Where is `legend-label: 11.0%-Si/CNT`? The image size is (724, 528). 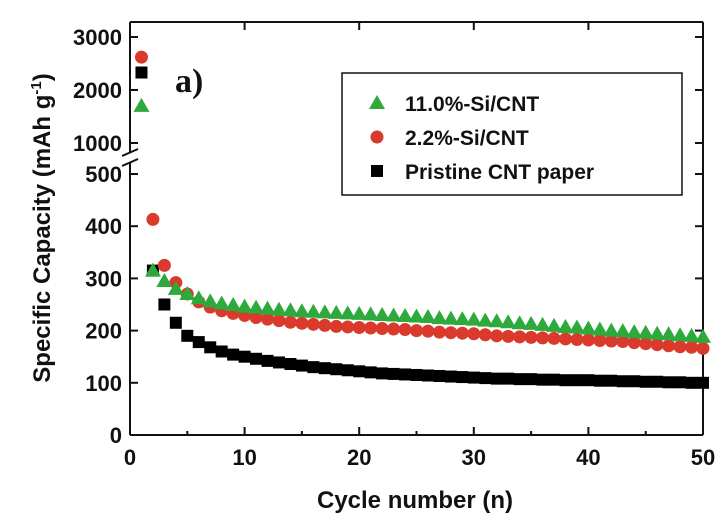
legend-label: 11.0%-Si/CNT is located at coordinates (472, 104).